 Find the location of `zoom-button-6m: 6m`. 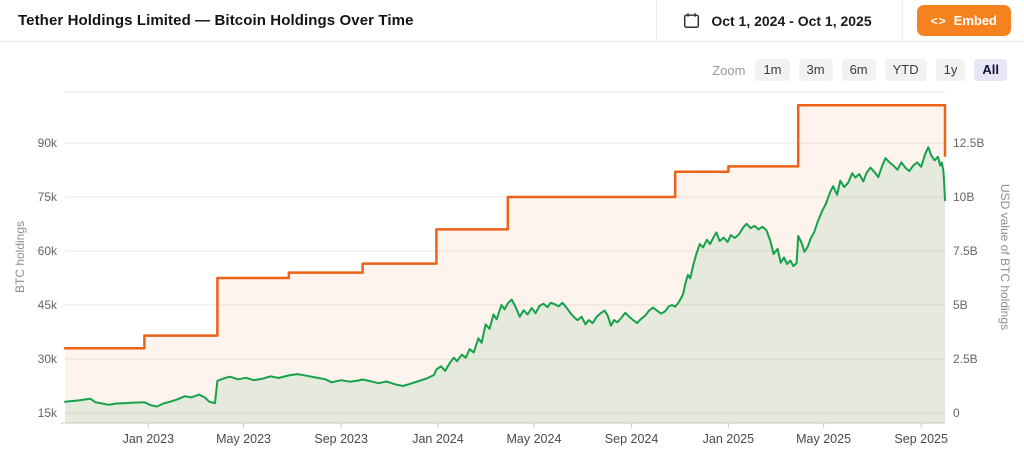

zoom-button-6m: 6m is located at coordinates (858, 70).